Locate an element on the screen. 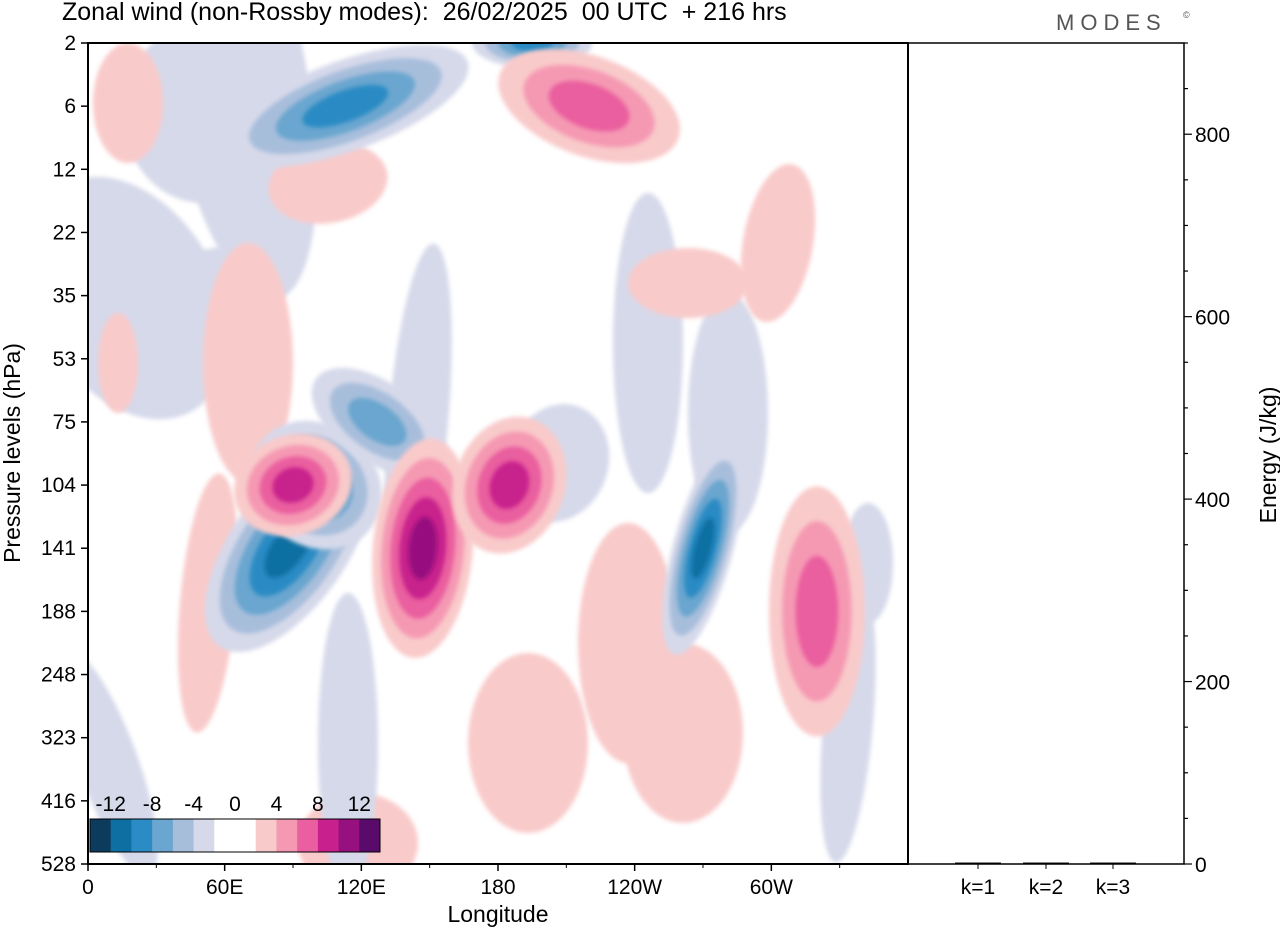 The image size is (1280, 930). longitude-axis: 0 60E 120E 180 120W 60W is located at coordinates (461, 881).